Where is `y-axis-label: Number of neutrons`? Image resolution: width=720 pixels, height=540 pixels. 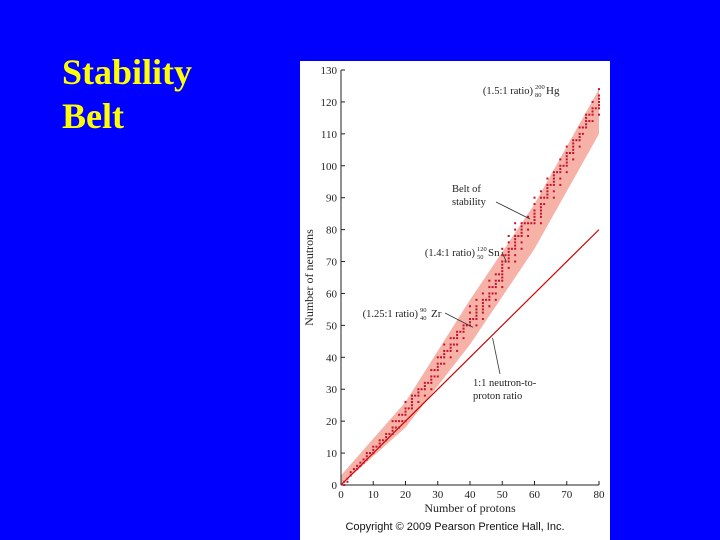
y-axis-label: Number of neutrons is located at coordinates (309, 277).